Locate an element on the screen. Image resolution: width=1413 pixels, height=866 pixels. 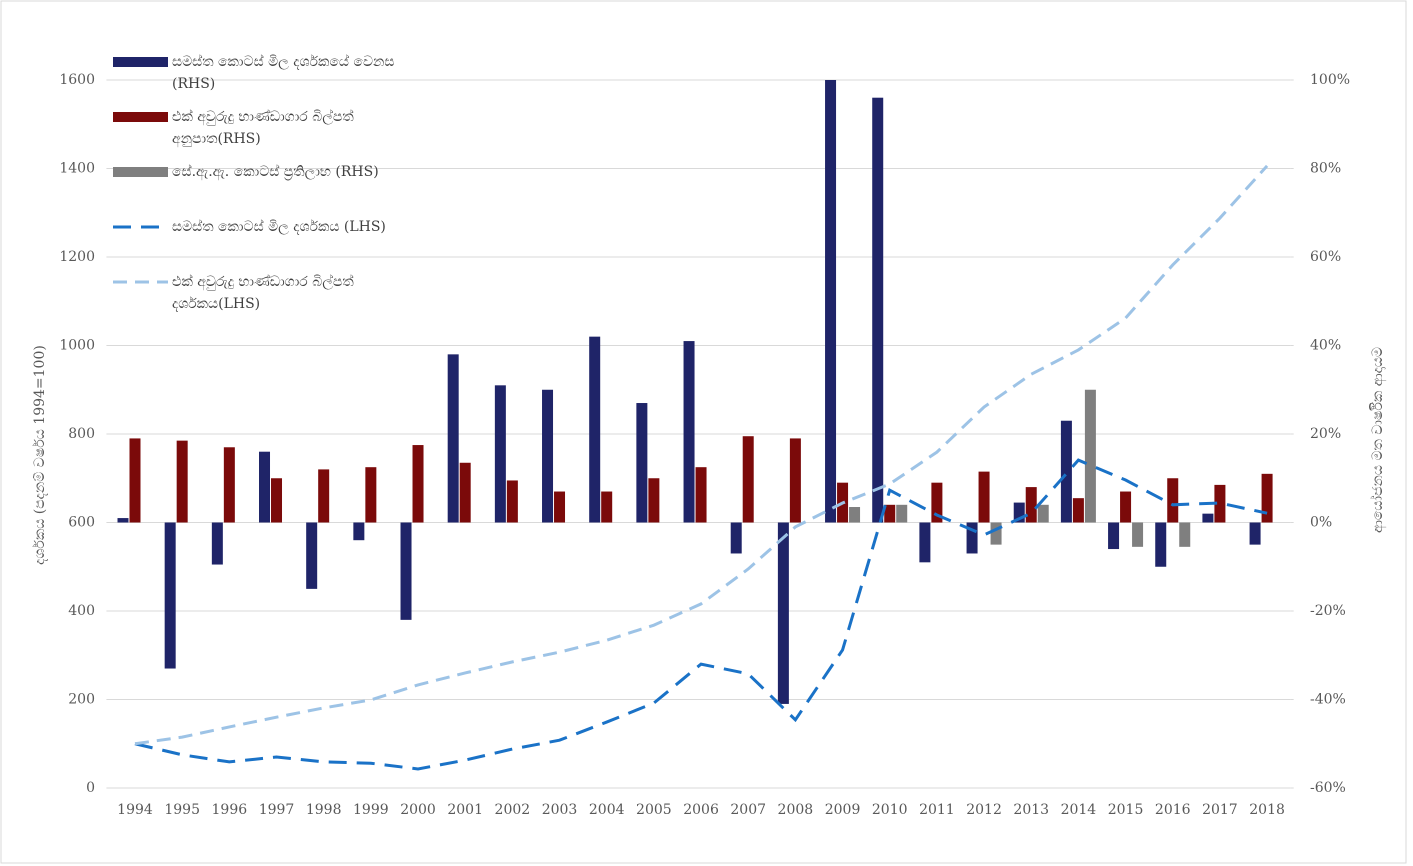
y2-tick-label: 20% is located at coordinates (1325, 434).